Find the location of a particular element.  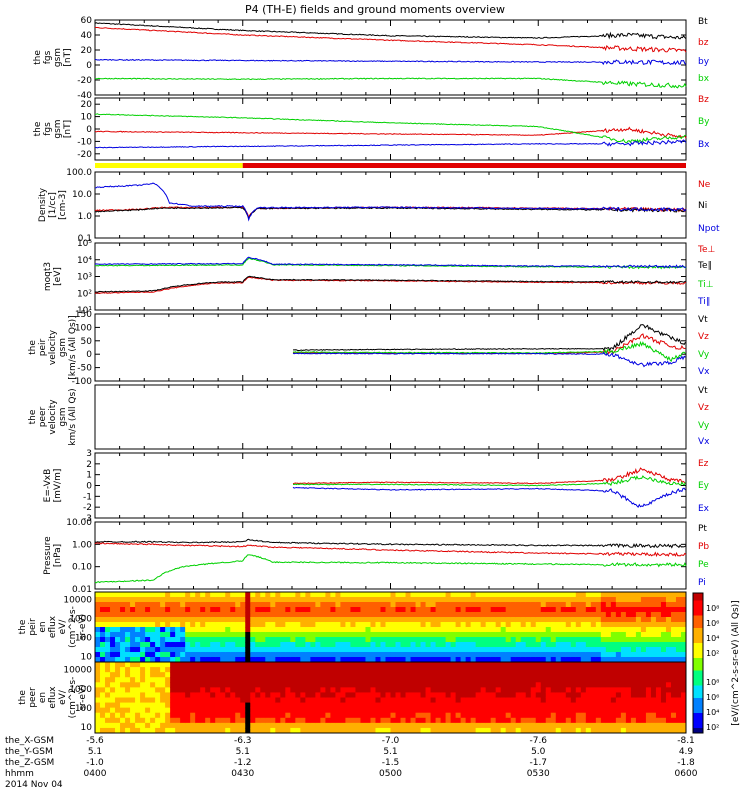

x-tick-label: 5.0 is located at coordinates (538, 752).